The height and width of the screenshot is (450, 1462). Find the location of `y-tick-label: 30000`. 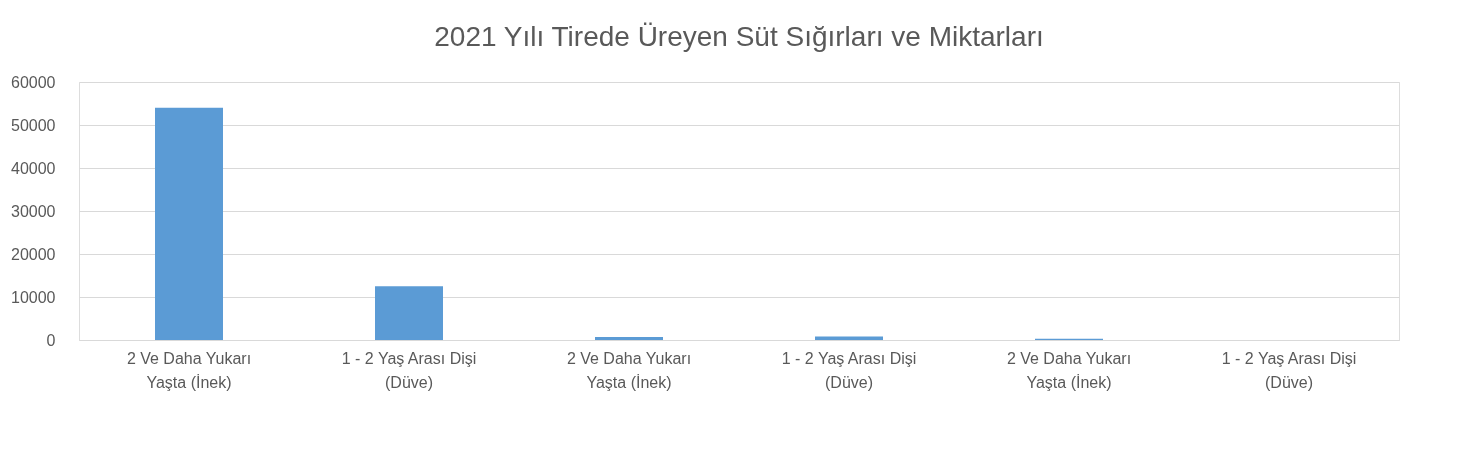

y-tick-label: 30000 is located at coordinates (33, 211).